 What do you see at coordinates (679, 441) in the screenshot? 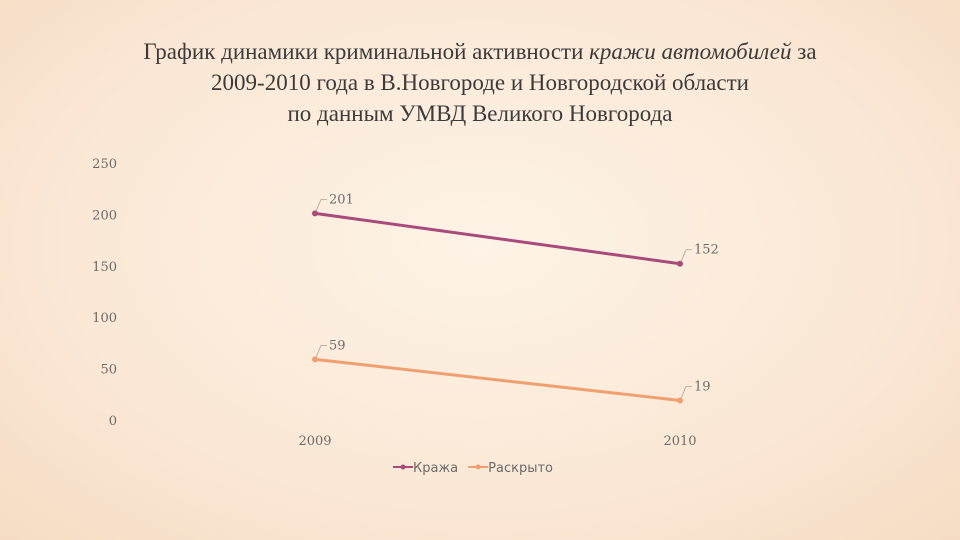
I see `x-tick-label-2010: 2010` at bounding box center [679, 441].